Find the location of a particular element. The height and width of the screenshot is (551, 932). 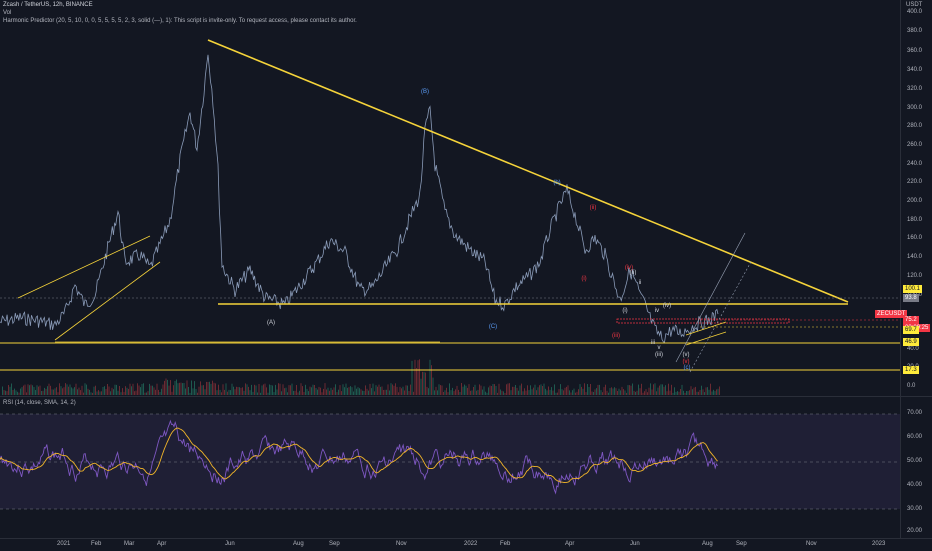

wave-label: iv is located at coordinates (657, 311).